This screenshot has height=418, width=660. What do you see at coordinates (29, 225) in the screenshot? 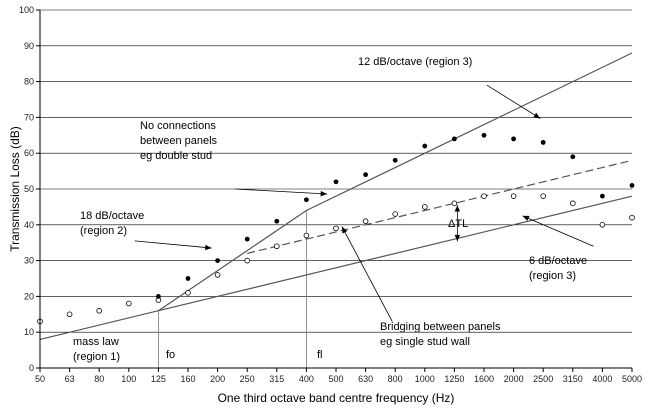
I see `y-tick-label: 40` at bounding box center [29, 225].